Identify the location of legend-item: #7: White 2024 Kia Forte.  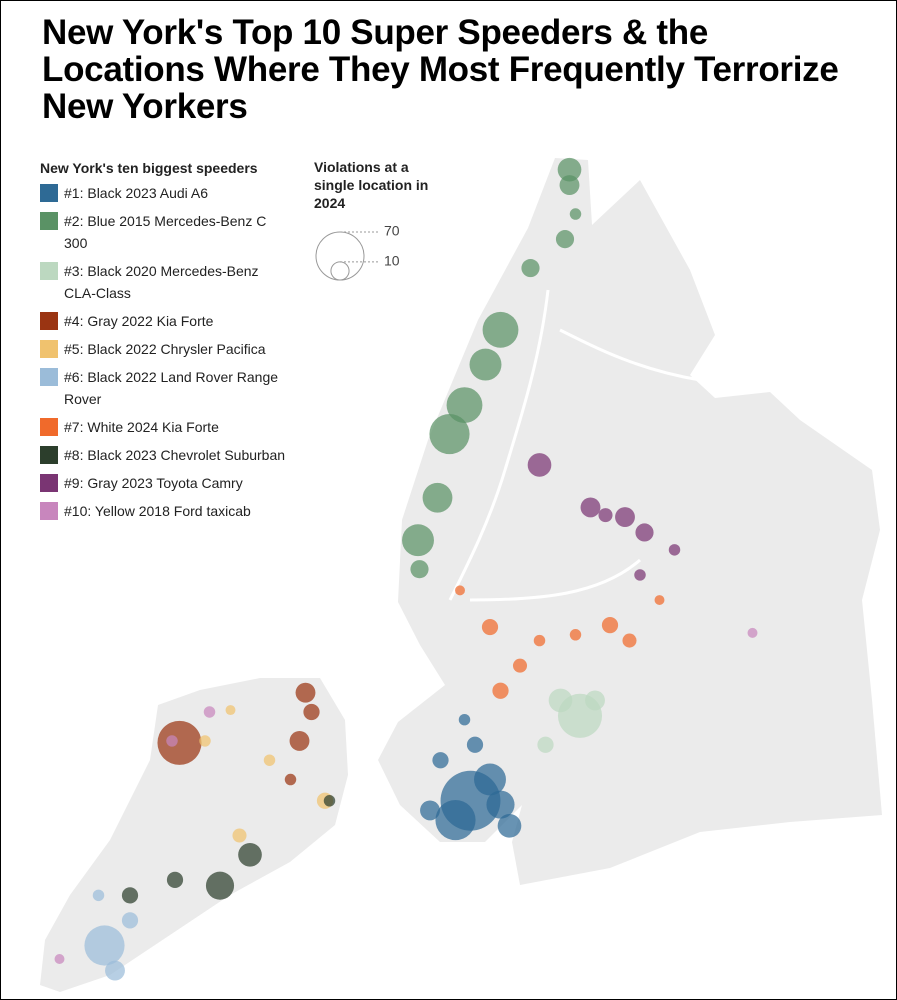
(165, 427).